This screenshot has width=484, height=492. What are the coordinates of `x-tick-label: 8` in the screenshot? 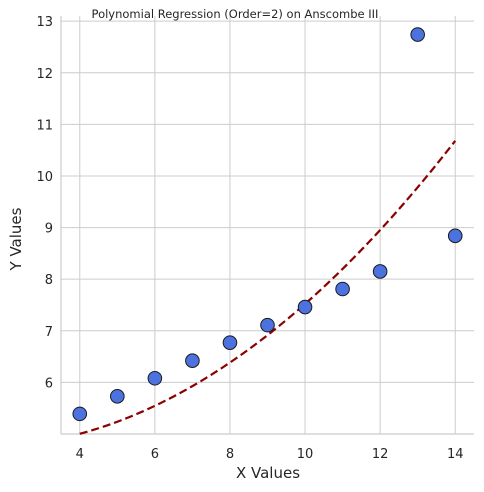 It's located at (230, 454).